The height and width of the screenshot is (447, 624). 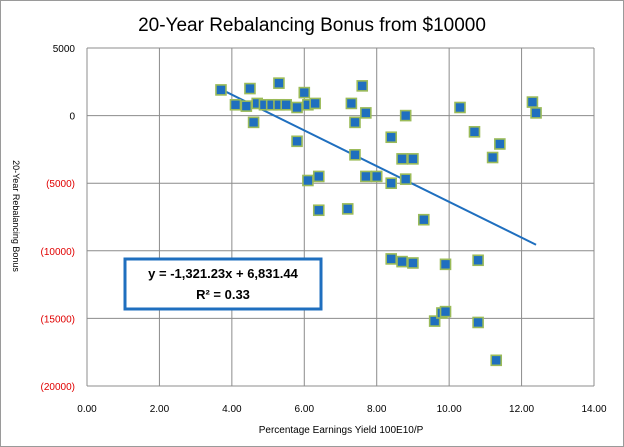 I want to click on equation-box: y = -1,321.23x + 6,831.44 R² = 0.33, so click(x=223, y=284).